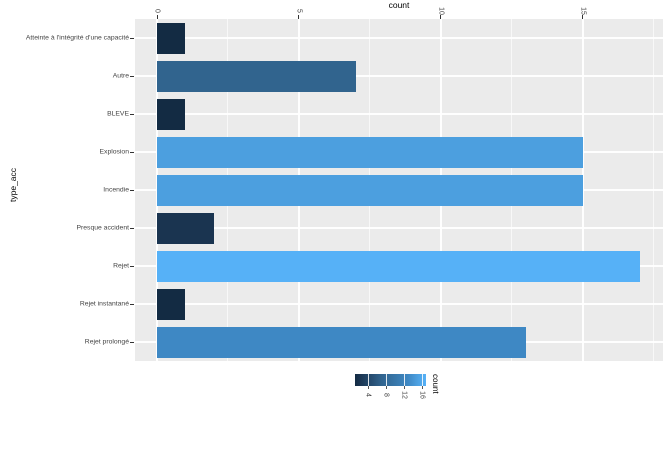 This screenshot has width=663, height=471. Describe the element at coordinates (116, 190) in the screenshot. I see `y-tick-label: Incendie` at that location.